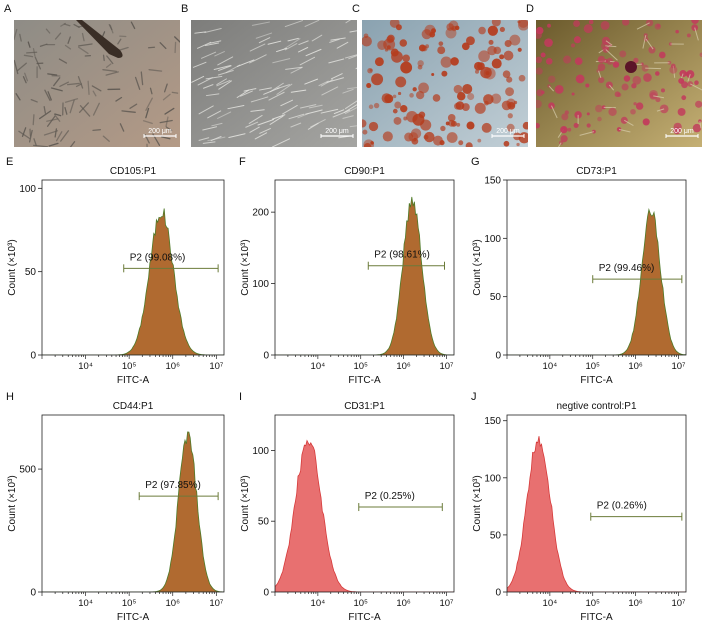 Image resolution: width=705 pixels, height=626 pixels. What do you see at coordinates (356, 9) in the screenshot?
I see `panel-letter: C` at bounding box center [356, 9].